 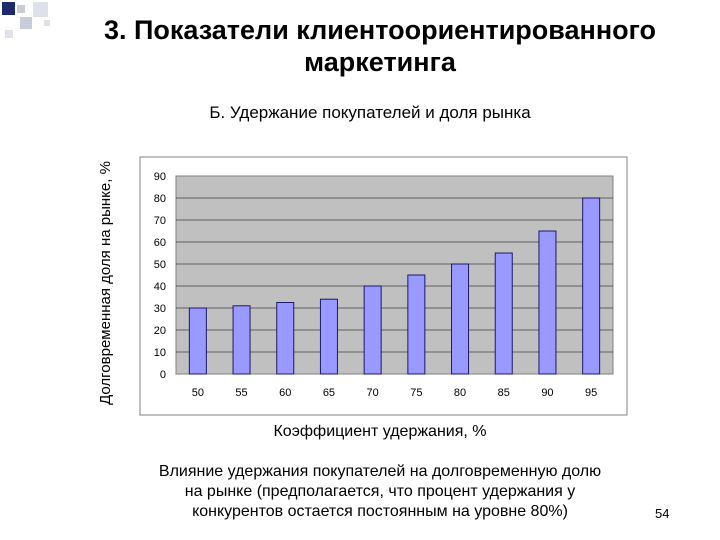 I want to click on y-axis-ticks: 0 10 20 30 40 50 60 70 80 90, so click(x=160, y=276).